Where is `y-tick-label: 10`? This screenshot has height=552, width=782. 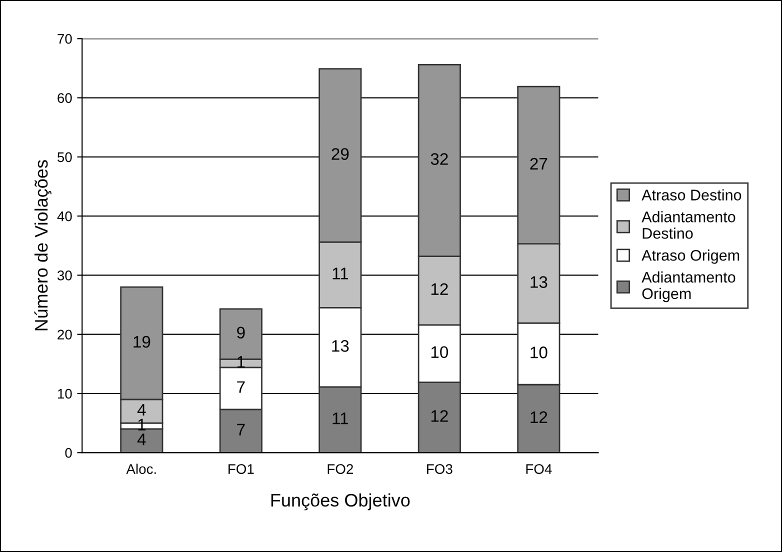
y-tick-label: 10 is located at coordinates (65, 393).